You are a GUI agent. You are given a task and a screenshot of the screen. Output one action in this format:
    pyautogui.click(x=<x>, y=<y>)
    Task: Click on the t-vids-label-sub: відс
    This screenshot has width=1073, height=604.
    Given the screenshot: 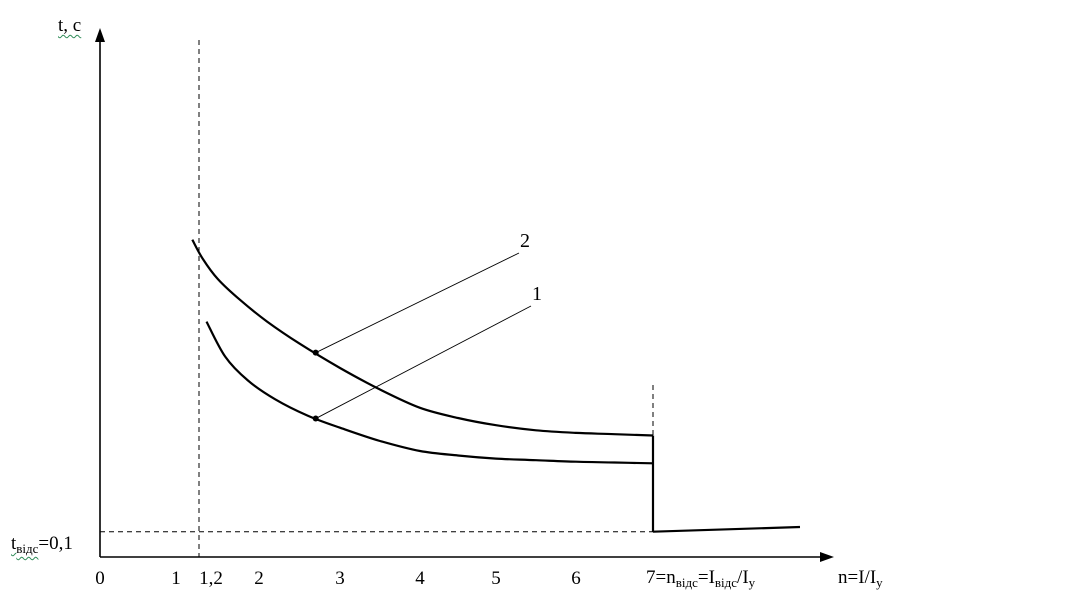 What is the action you would take?
    pyautogui.click(x=27, y=548)
    